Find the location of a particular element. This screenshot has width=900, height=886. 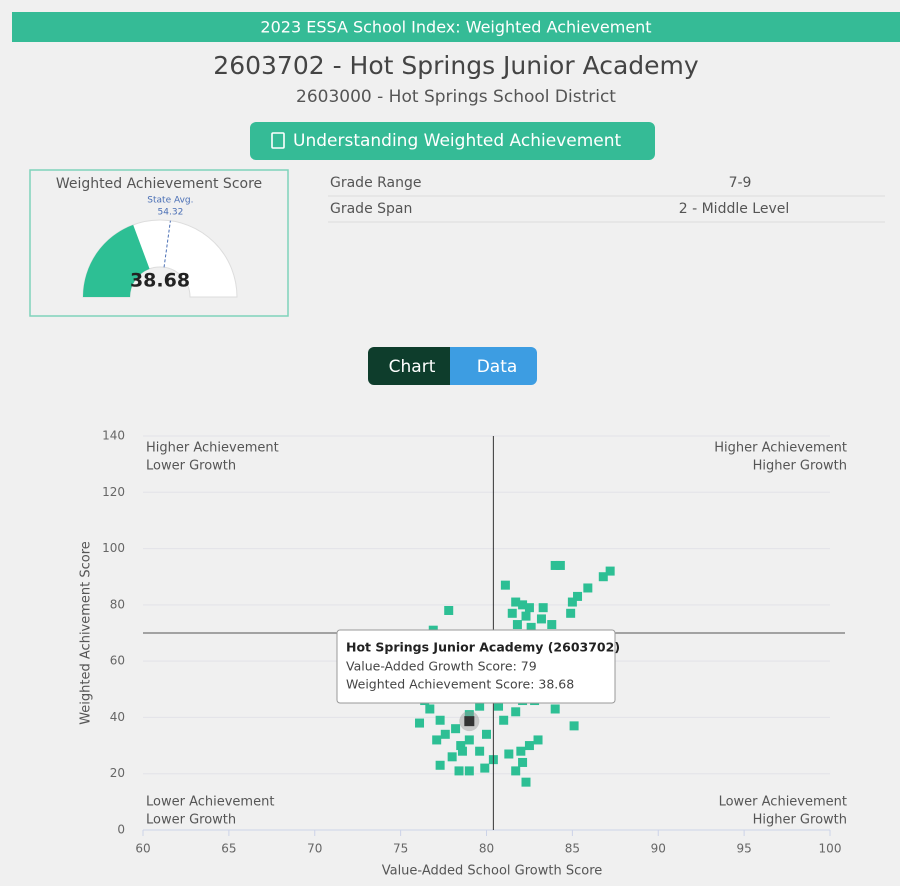

tooltip-title: Hot Springs Junior Academy (2603702) is located at coordinates (483, 647).